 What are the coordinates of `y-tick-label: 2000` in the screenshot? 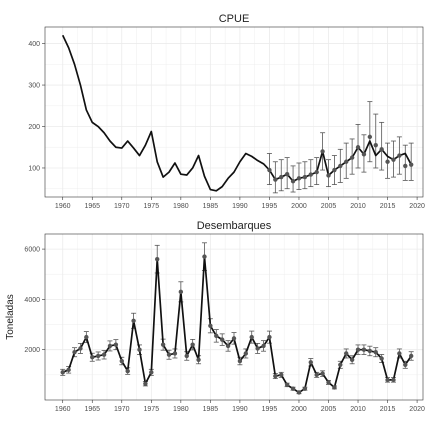 It's located at (32, 350).